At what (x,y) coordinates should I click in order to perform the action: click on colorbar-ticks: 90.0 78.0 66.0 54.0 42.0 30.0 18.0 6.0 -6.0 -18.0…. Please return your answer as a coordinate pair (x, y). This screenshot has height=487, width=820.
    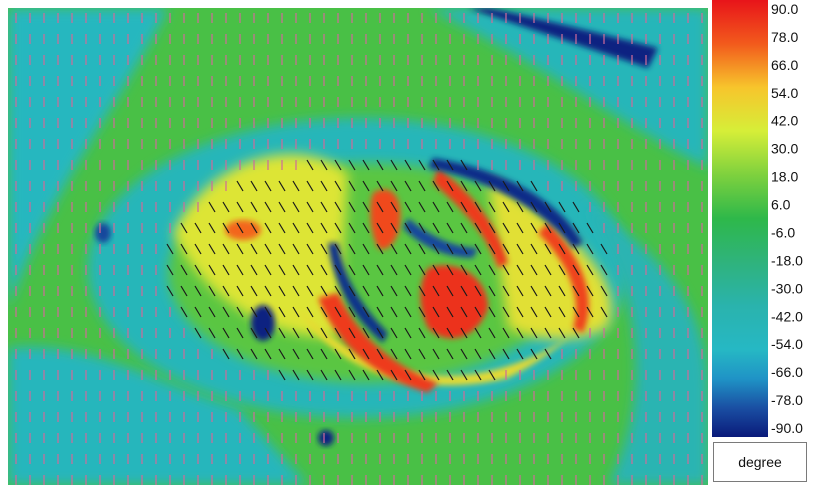
    Looking at the image, I should click on (787, 218).